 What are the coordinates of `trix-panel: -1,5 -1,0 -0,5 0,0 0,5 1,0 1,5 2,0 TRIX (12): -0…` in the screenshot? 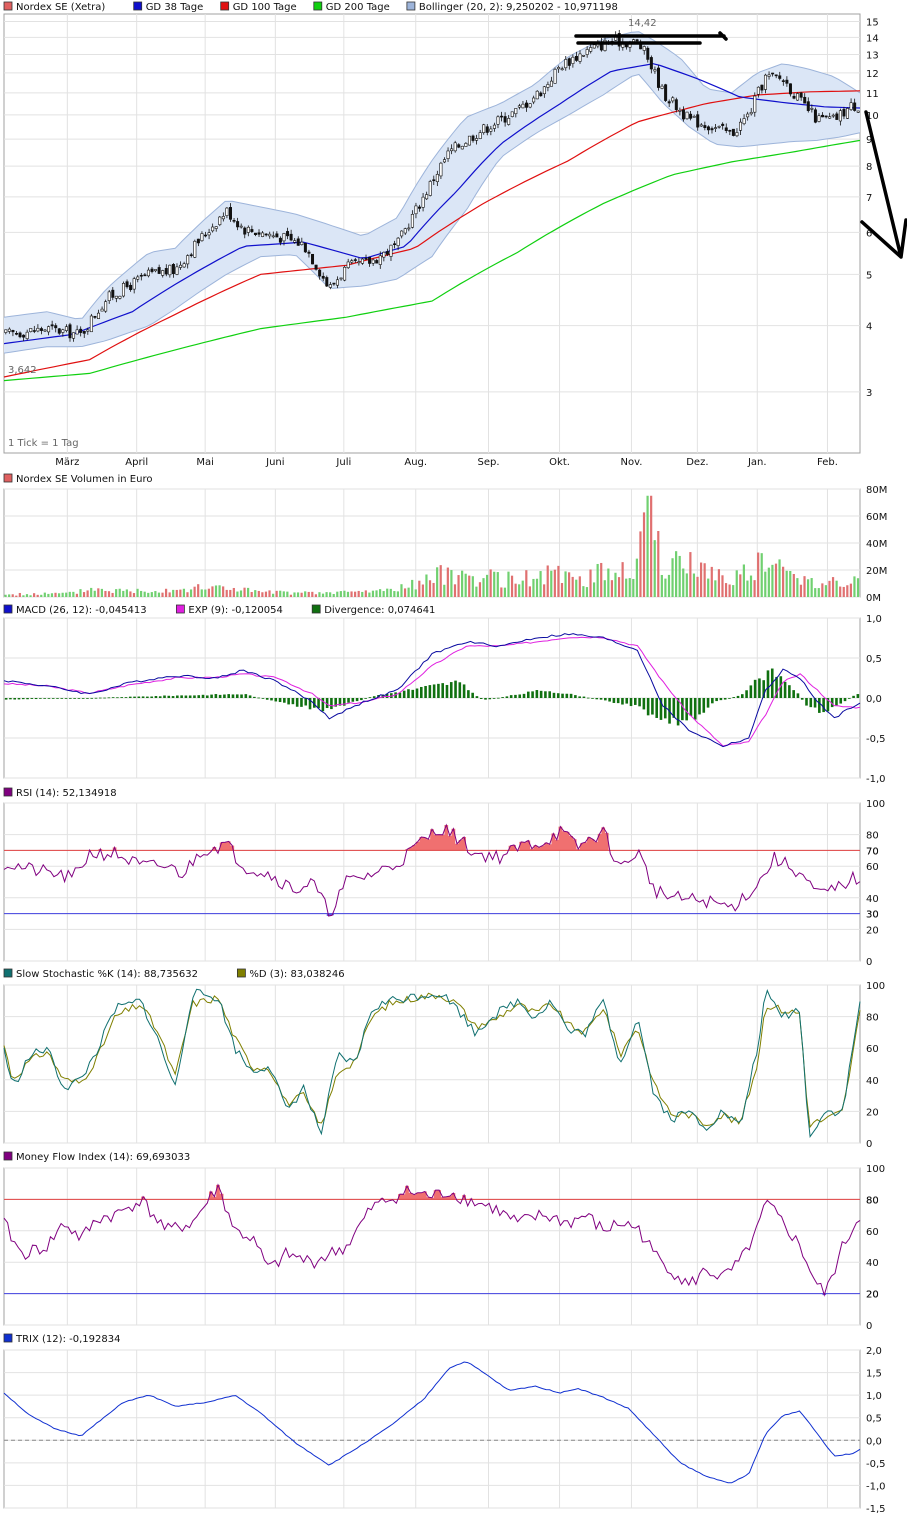 It's located at (444, 1424).